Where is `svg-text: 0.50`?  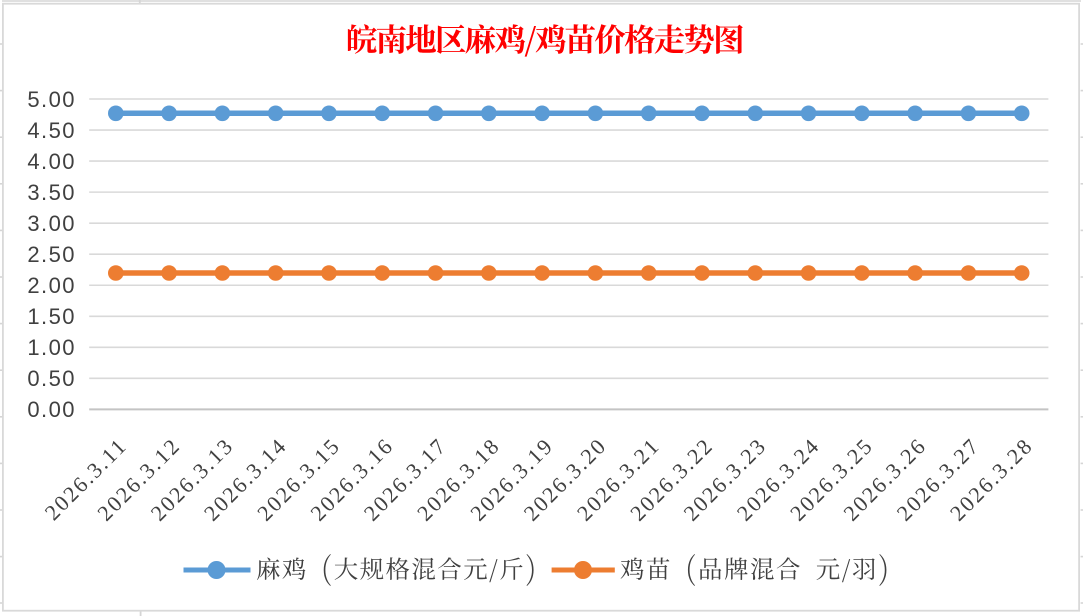
svg-text: 0.50 is located at coordinates (51, 378).